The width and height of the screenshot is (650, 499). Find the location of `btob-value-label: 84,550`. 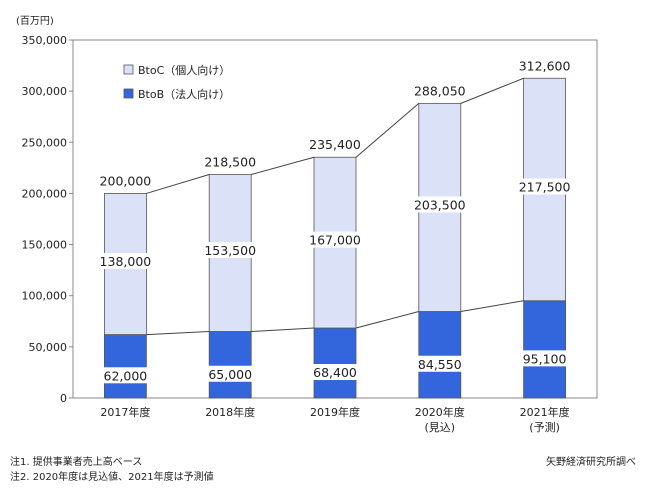

btob-value-label: 84,550 is located at coordinates (440, 364).